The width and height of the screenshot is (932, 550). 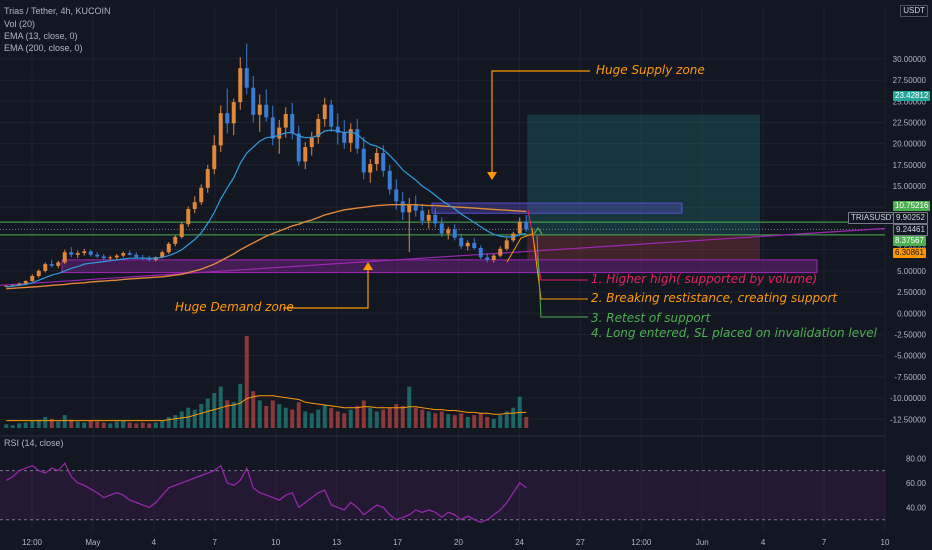 What do you see at coordinates (914, 11) in the screenshot?
I see `currency-label: USDT` at bounding box center [914, 11].